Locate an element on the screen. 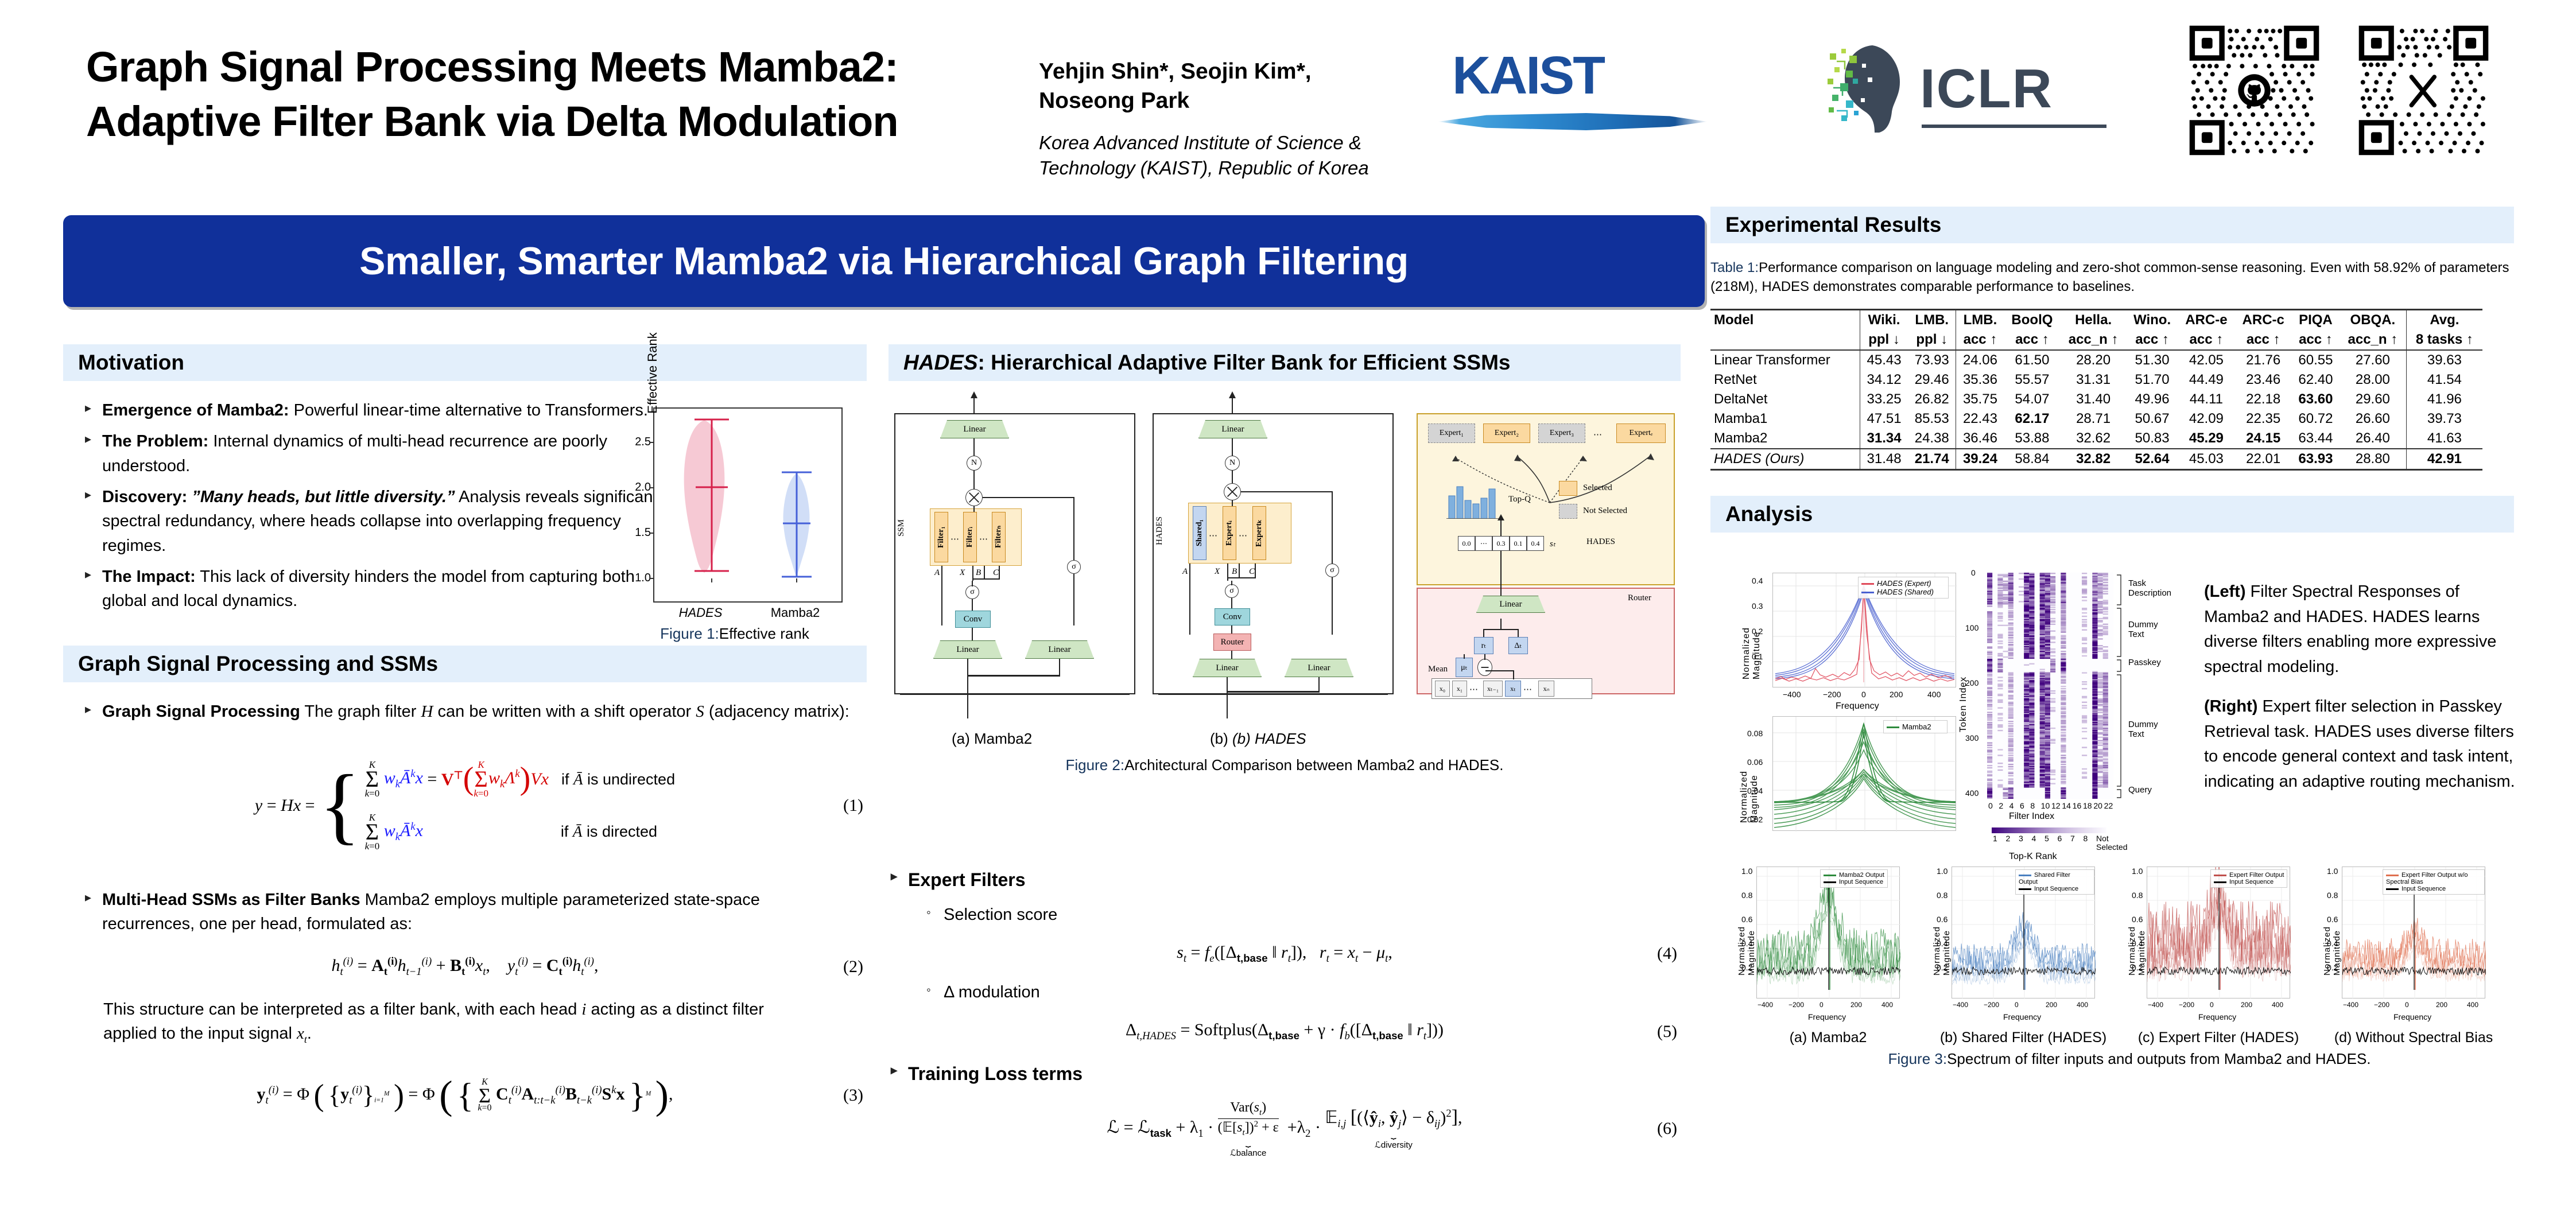 This screenshot has width=2576, height=1220. table-cell-value: 39.63 is located at coordinates (2444, 360).